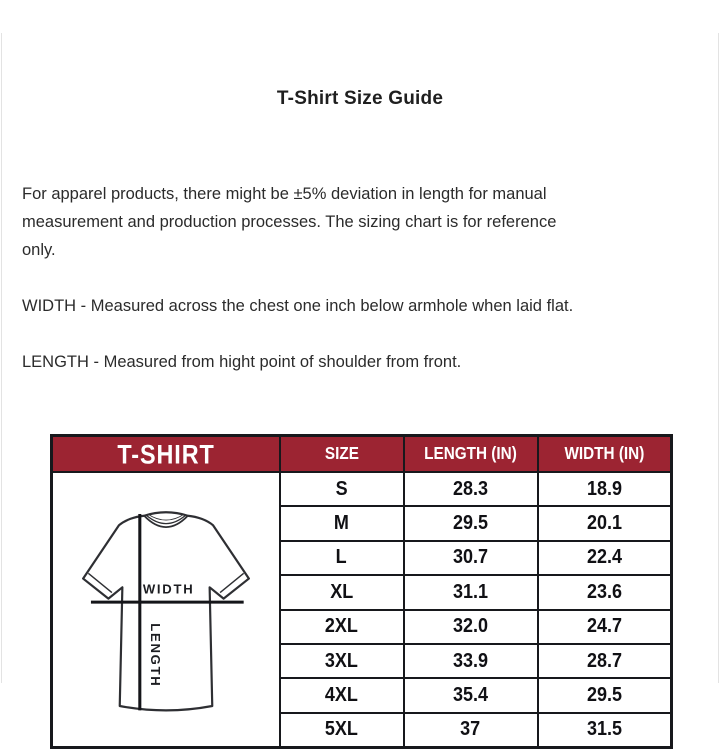  Describe the element at coordinates (470, 626) in the screenshot. I see `length-cell: 32.0` at that location.